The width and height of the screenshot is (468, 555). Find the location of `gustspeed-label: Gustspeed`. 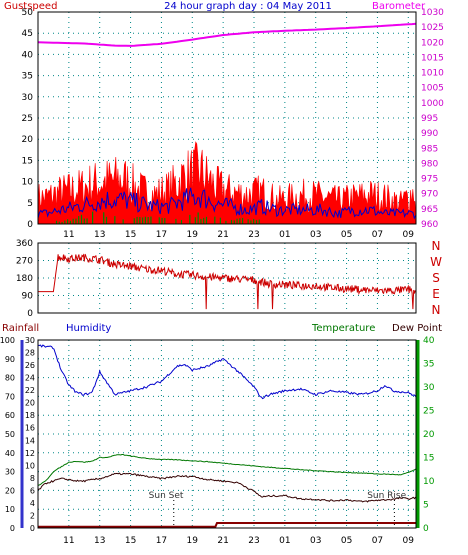

gustspeed-label: Gustspeed is located at coordinates (30, 6).